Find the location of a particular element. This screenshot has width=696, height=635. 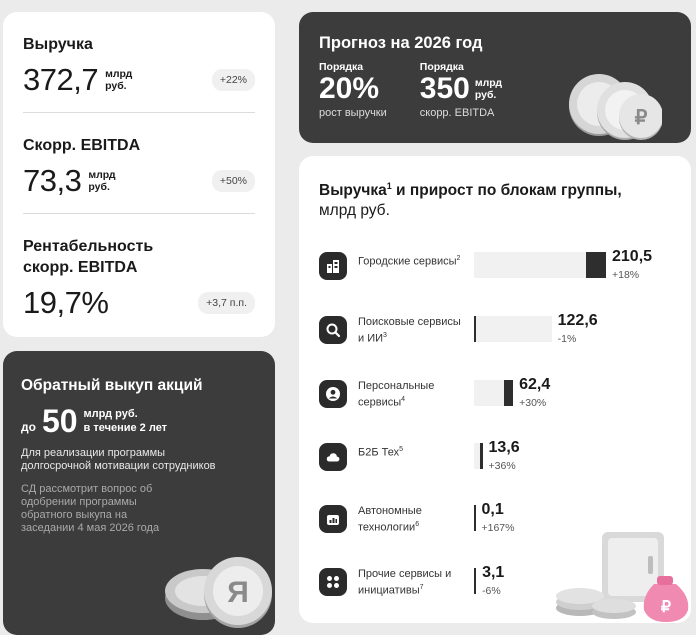

forecast-caption: рост выручки is located at coordinates (353, 113).